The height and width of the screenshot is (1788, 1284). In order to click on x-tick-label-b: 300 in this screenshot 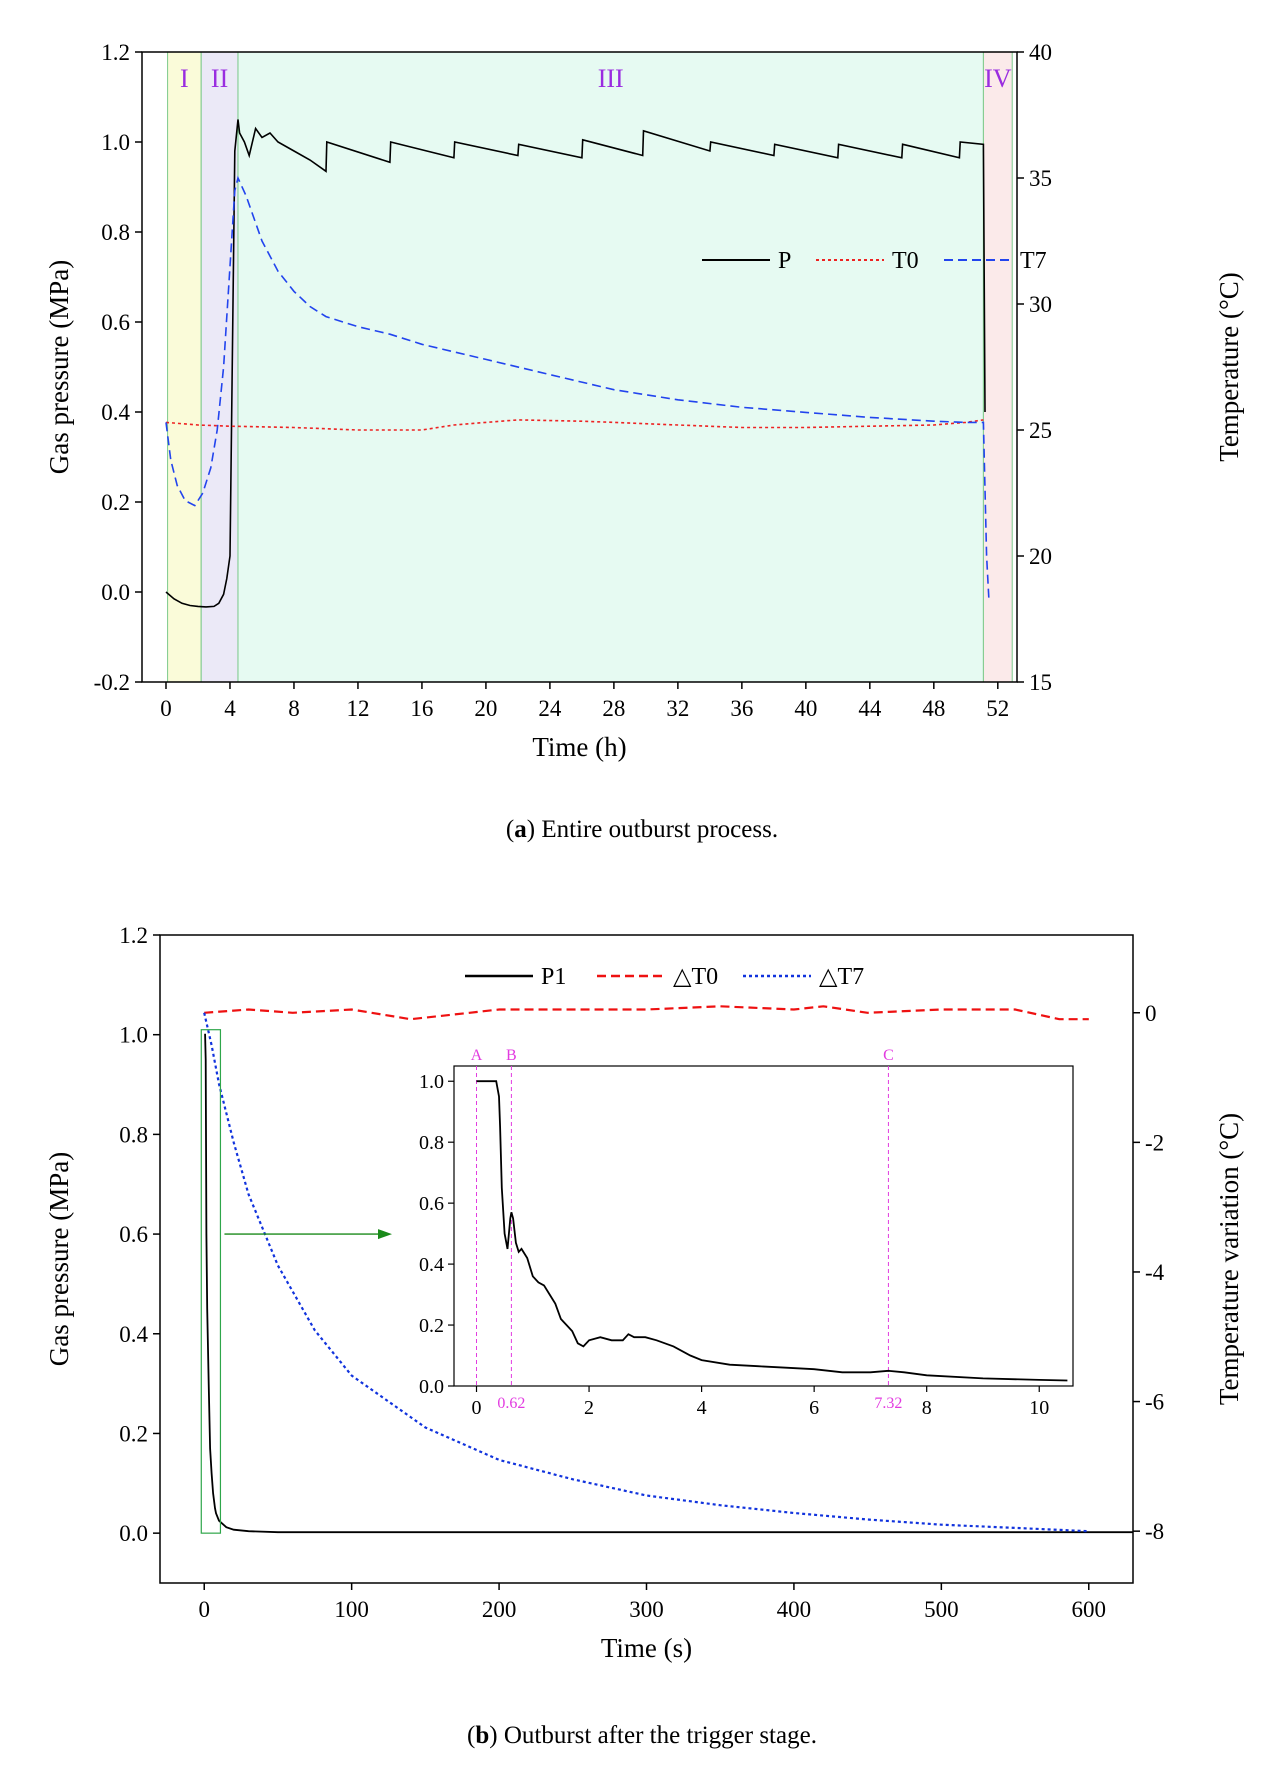, I will do `click(646, 1609)`.